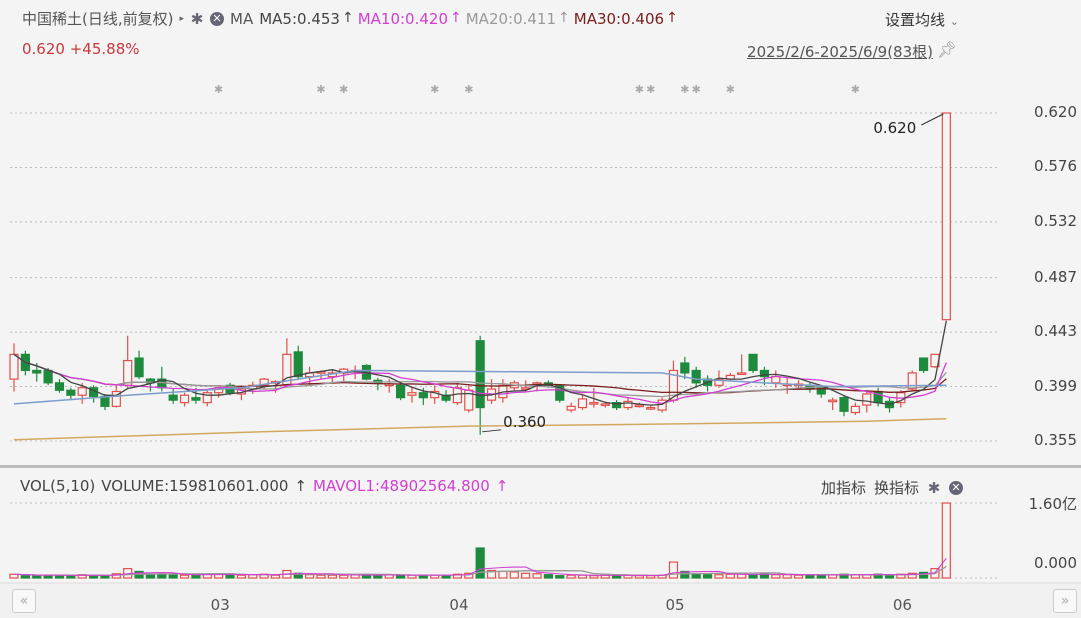 The width and height of the screenshot is (1081, 618). What do you see at coordinates (104, 49) in the screenshot?
I see `price-change: +45.88%` at bounding box center [104, 49].